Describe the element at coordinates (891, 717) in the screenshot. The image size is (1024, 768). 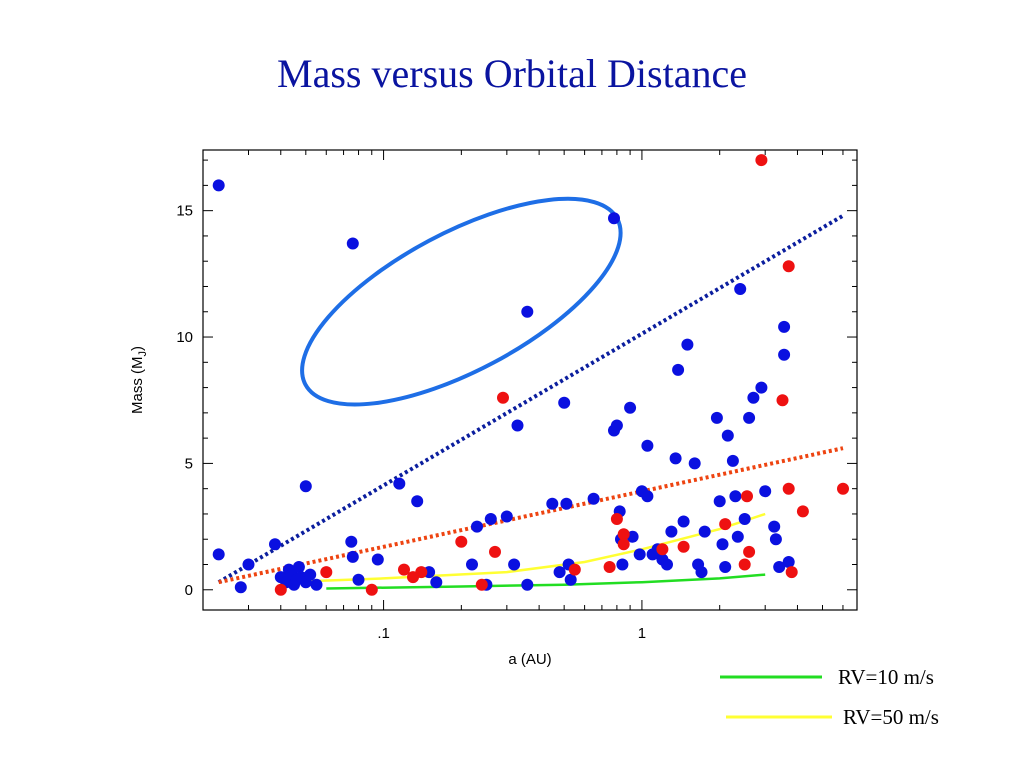
I see `legend-label-rv50: RV=50 m/s` at that location.